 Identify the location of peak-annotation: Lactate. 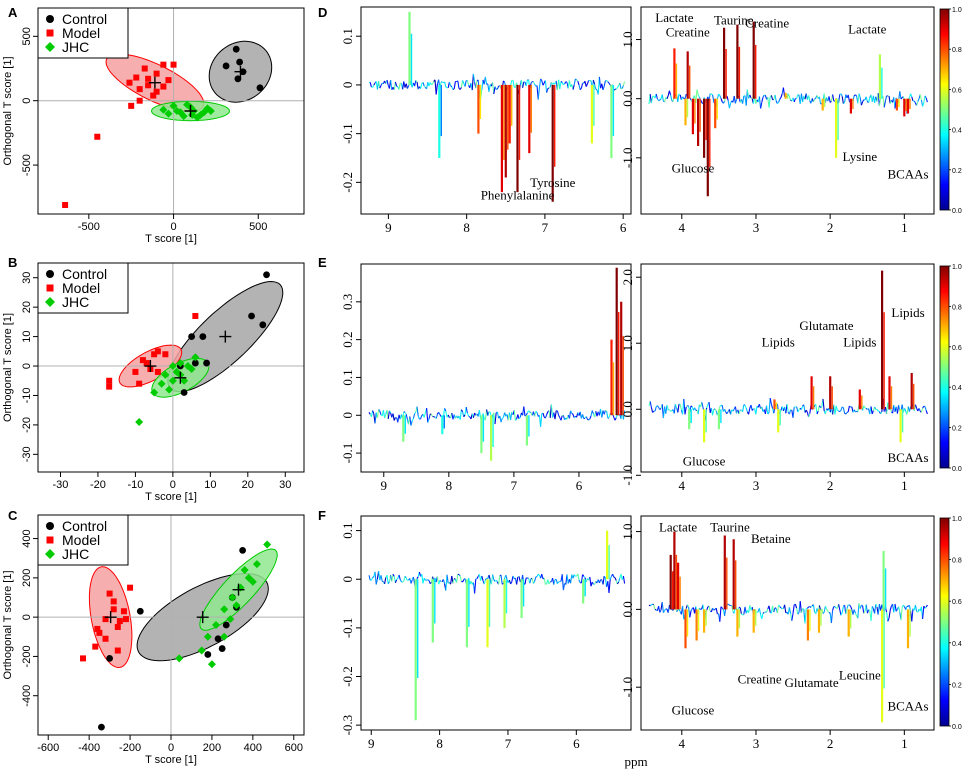
(678, 527).